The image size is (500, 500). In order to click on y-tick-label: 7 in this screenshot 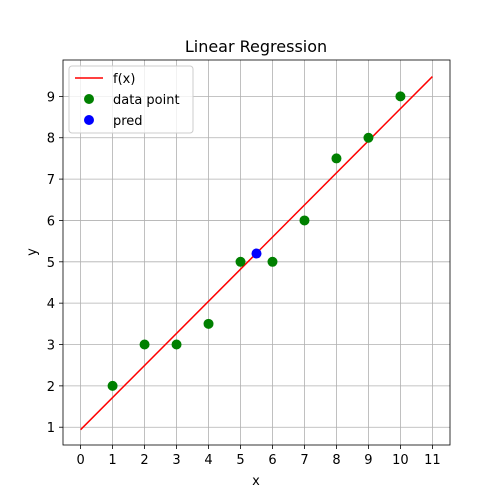, I will do `click(51, 180)`.